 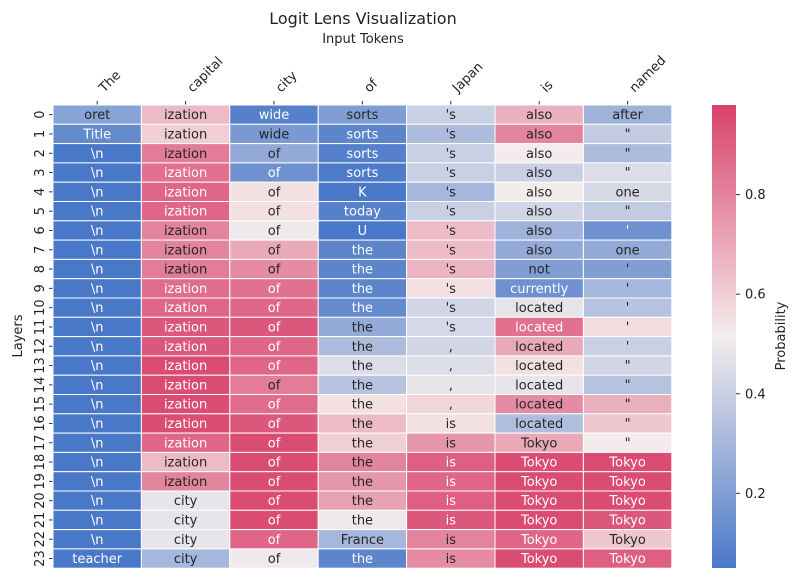 What do you see at coordinates (40, 404) in the screenshot?
I see `y-tick-label: 15` at bounding box center [40, 404].